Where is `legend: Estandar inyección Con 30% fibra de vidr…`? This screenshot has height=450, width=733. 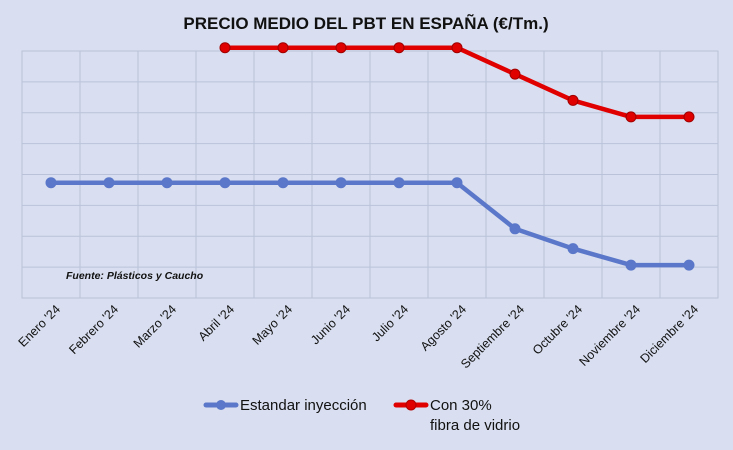 legend: Estandar inyección Con 30% fibra de vidr… is located at coordinates (361, 415).